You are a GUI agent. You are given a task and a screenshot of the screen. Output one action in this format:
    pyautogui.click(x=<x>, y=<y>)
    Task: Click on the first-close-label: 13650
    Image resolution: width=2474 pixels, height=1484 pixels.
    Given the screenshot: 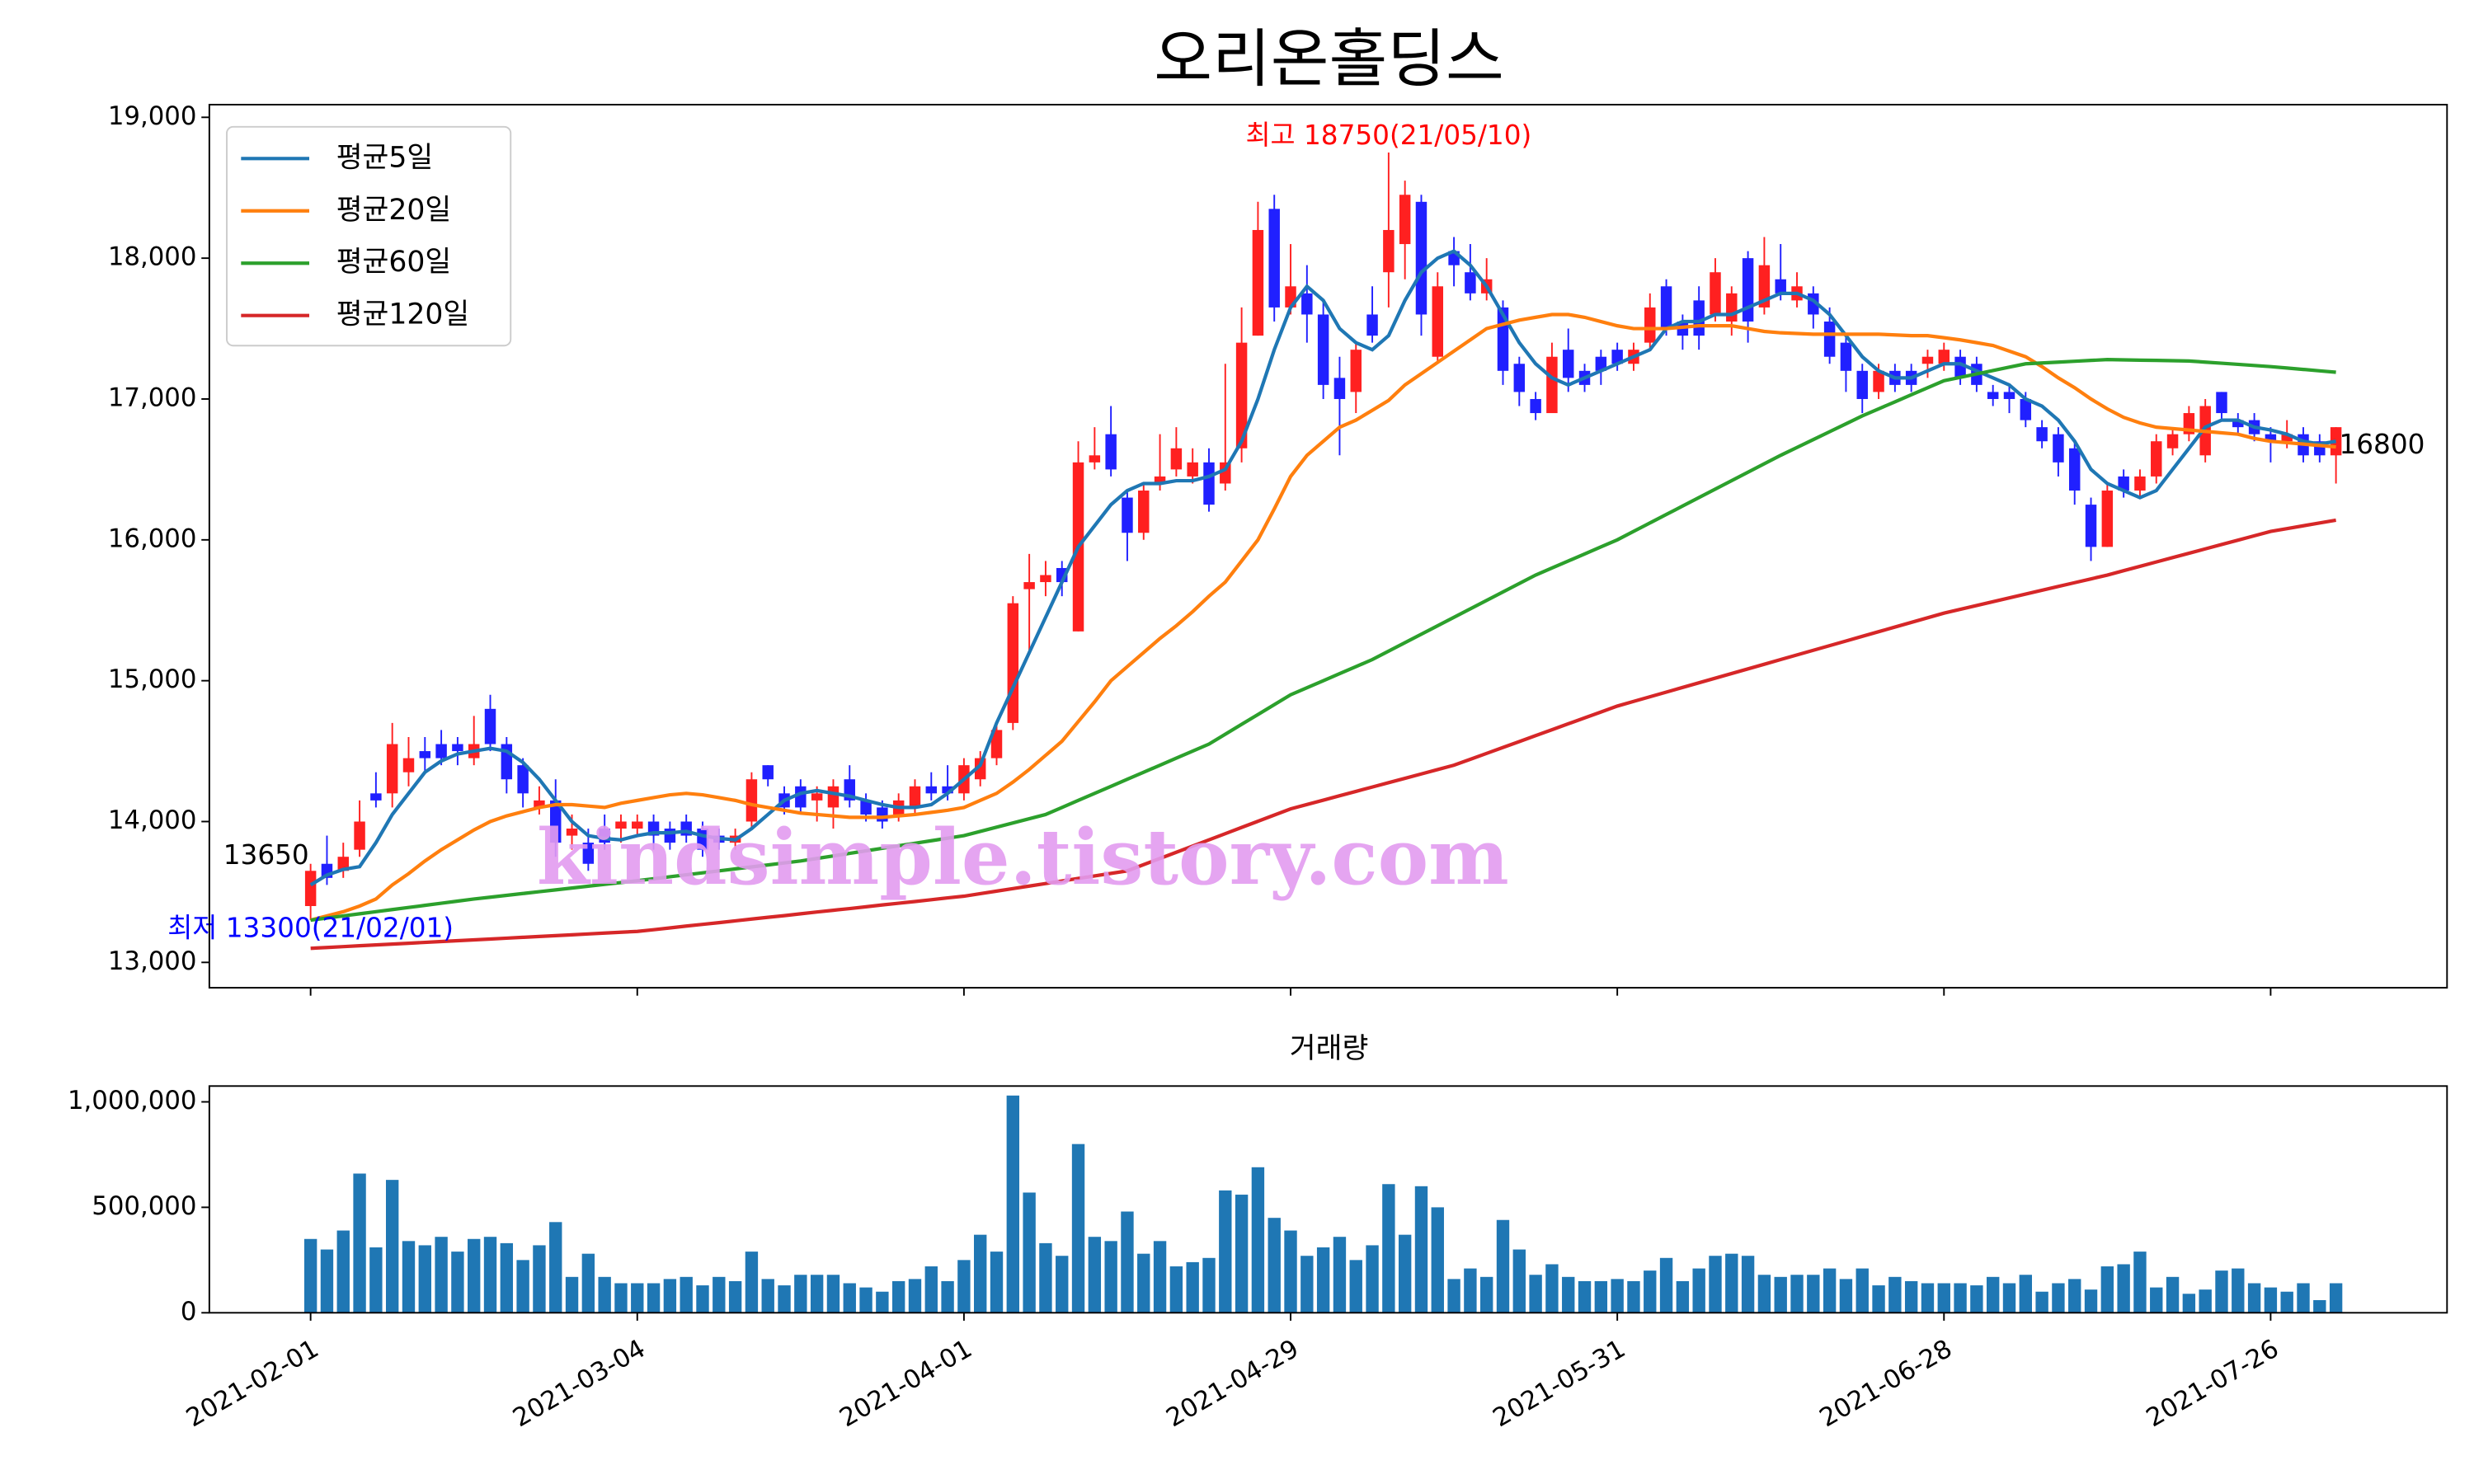 What is the action you would take?
    pyautogui.click(x=266, y=855)
    